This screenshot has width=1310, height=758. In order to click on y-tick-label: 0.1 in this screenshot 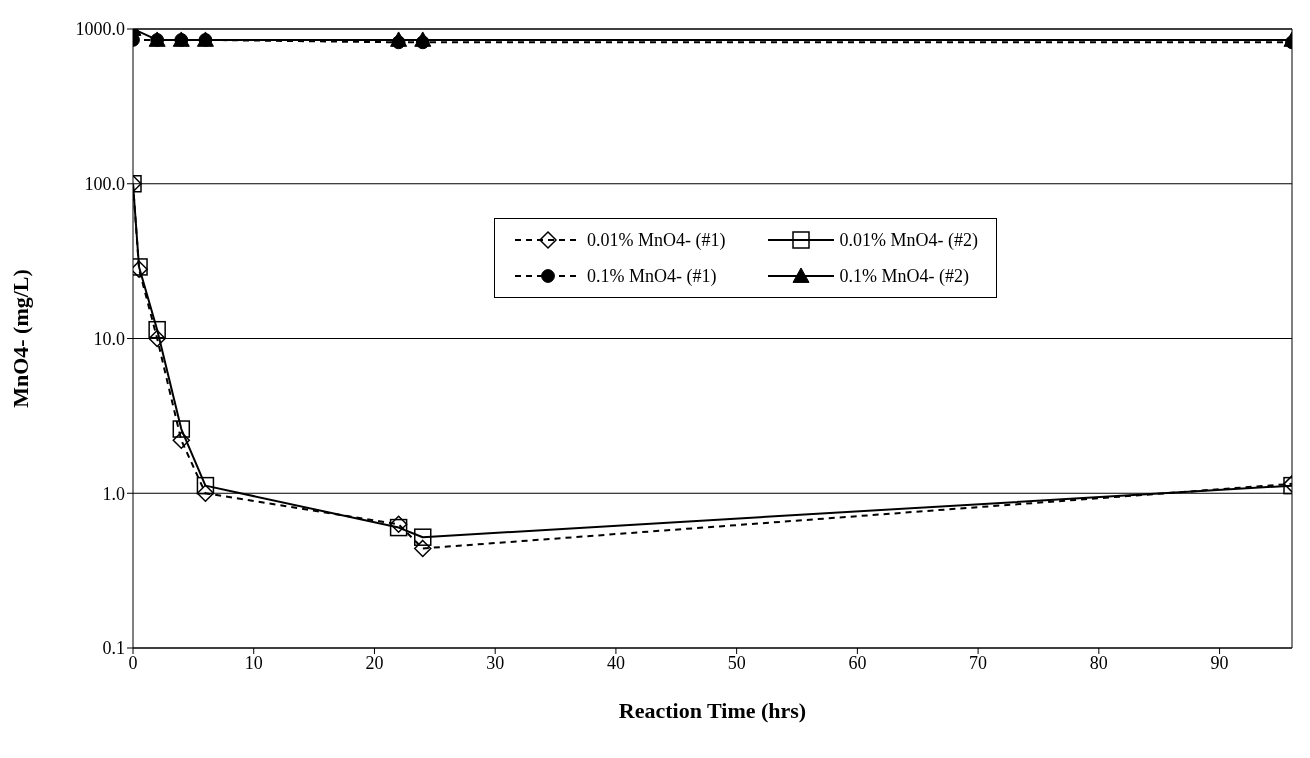, I will do `click(113, 648)`.